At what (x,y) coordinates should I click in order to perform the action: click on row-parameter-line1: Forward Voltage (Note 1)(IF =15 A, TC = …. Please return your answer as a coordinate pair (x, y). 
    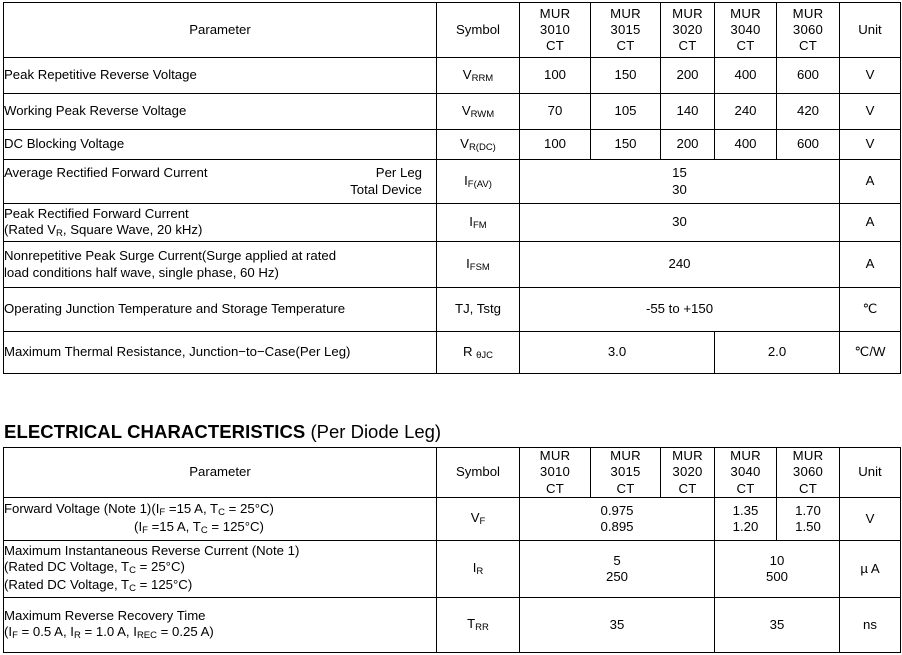
    Looking at the image, I should click on (220, 510).